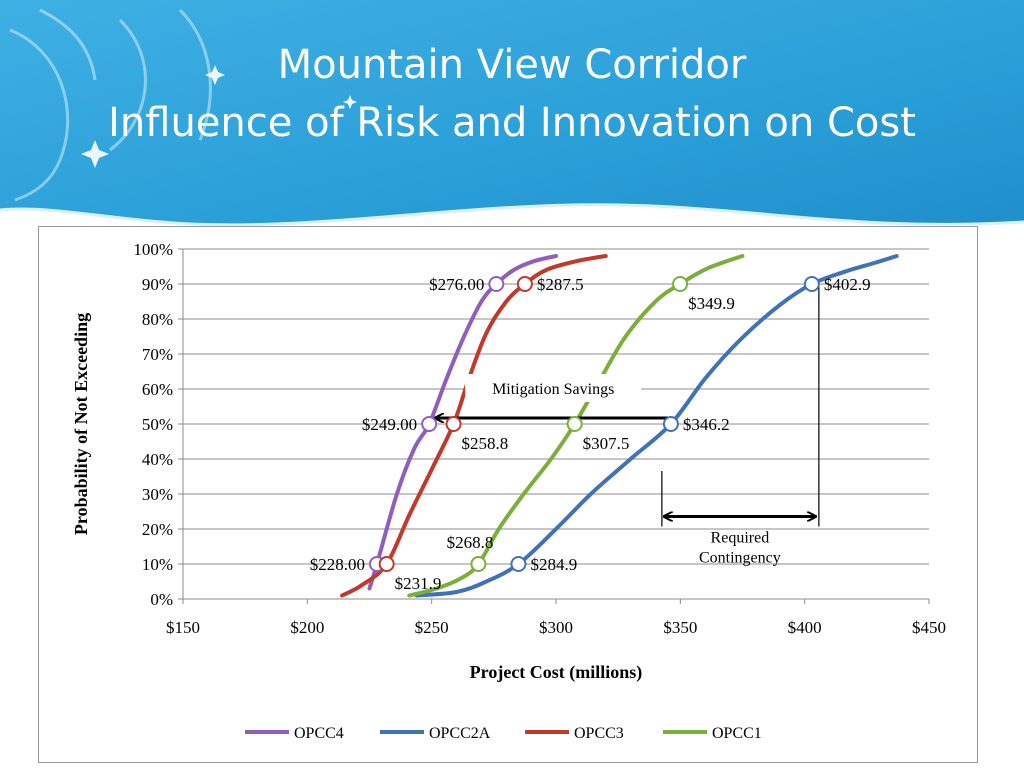 The height and width of the screenshot is (768, 1024). Describe the element at coordinates (740, 558) in the screenshot. I see `required-contingency-label-line-2: Contingency` at that location.